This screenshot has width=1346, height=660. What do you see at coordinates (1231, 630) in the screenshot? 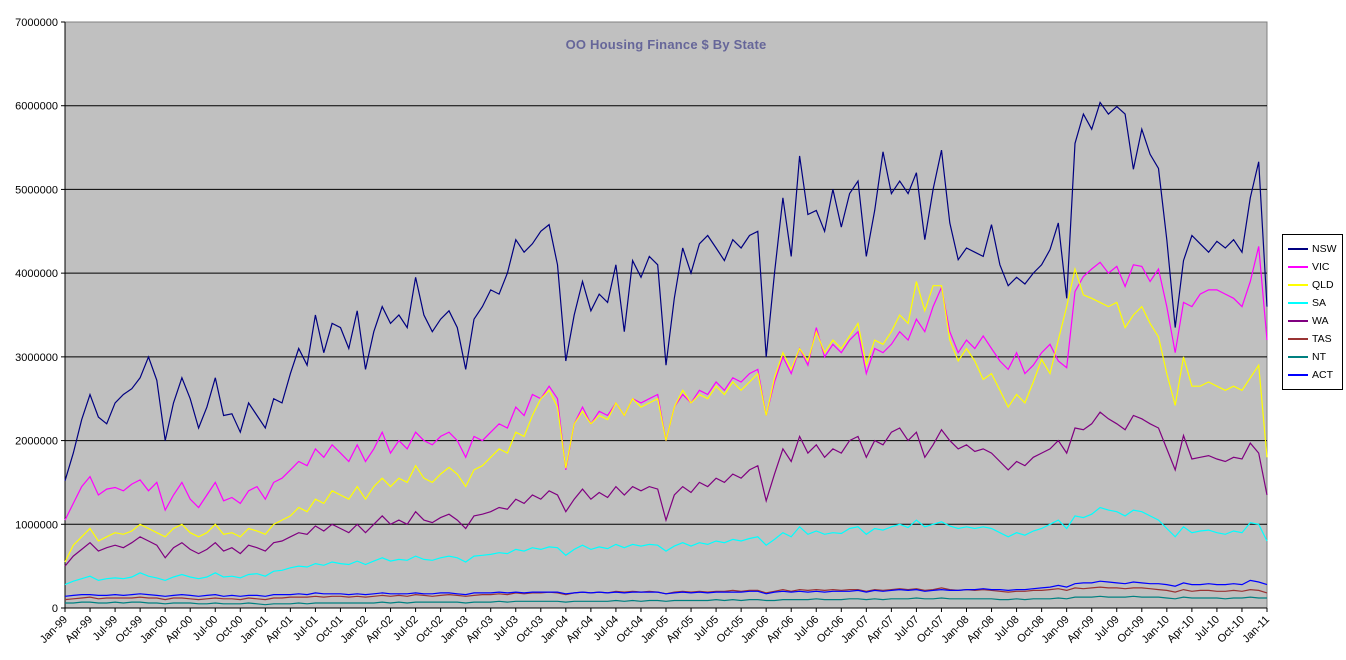
I see `x-axis-label: Oct-10` at bounding box center [1231, 630].